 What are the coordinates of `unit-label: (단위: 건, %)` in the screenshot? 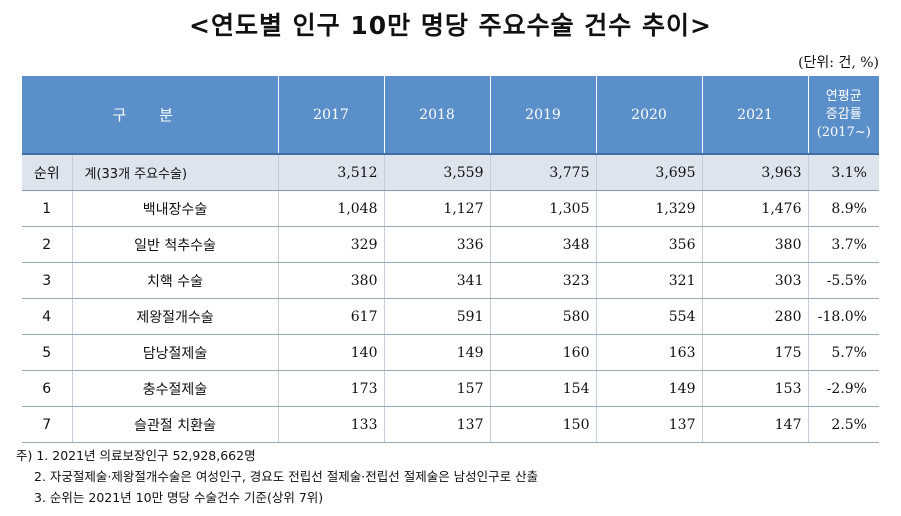 It's located at (838, 63).